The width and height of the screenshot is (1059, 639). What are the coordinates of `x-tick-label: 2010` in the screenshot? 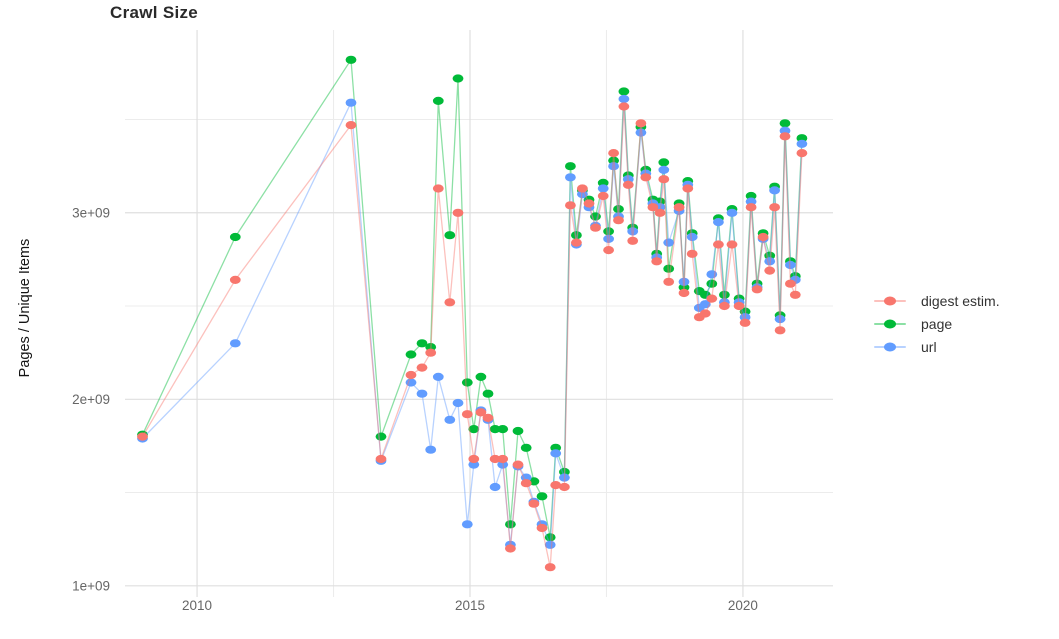 It's located at (197, 605).